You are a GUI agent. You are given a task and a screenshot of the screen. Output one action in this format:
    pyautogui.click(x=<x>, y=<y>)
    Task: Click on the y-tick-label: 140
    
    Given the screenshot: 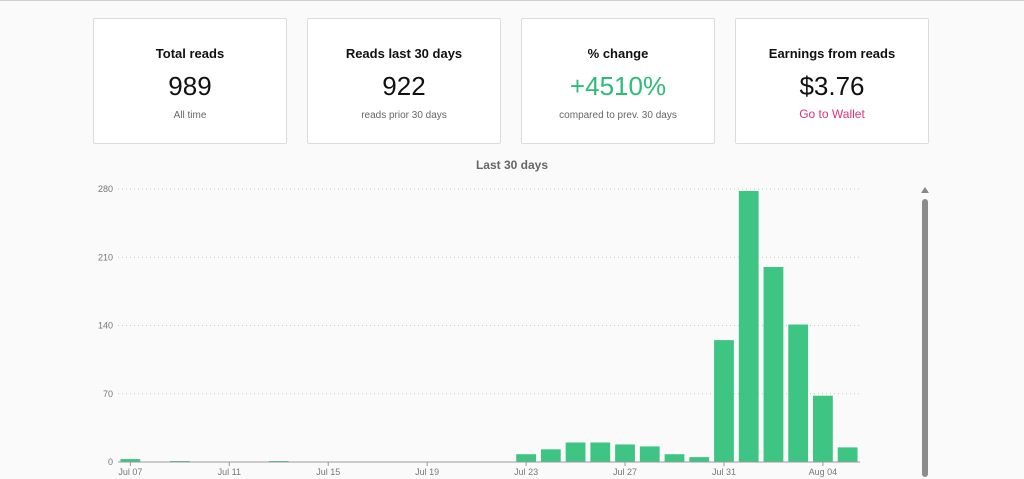 What is the action you would take?
    pyautogui.click(x=105, y=326)
    